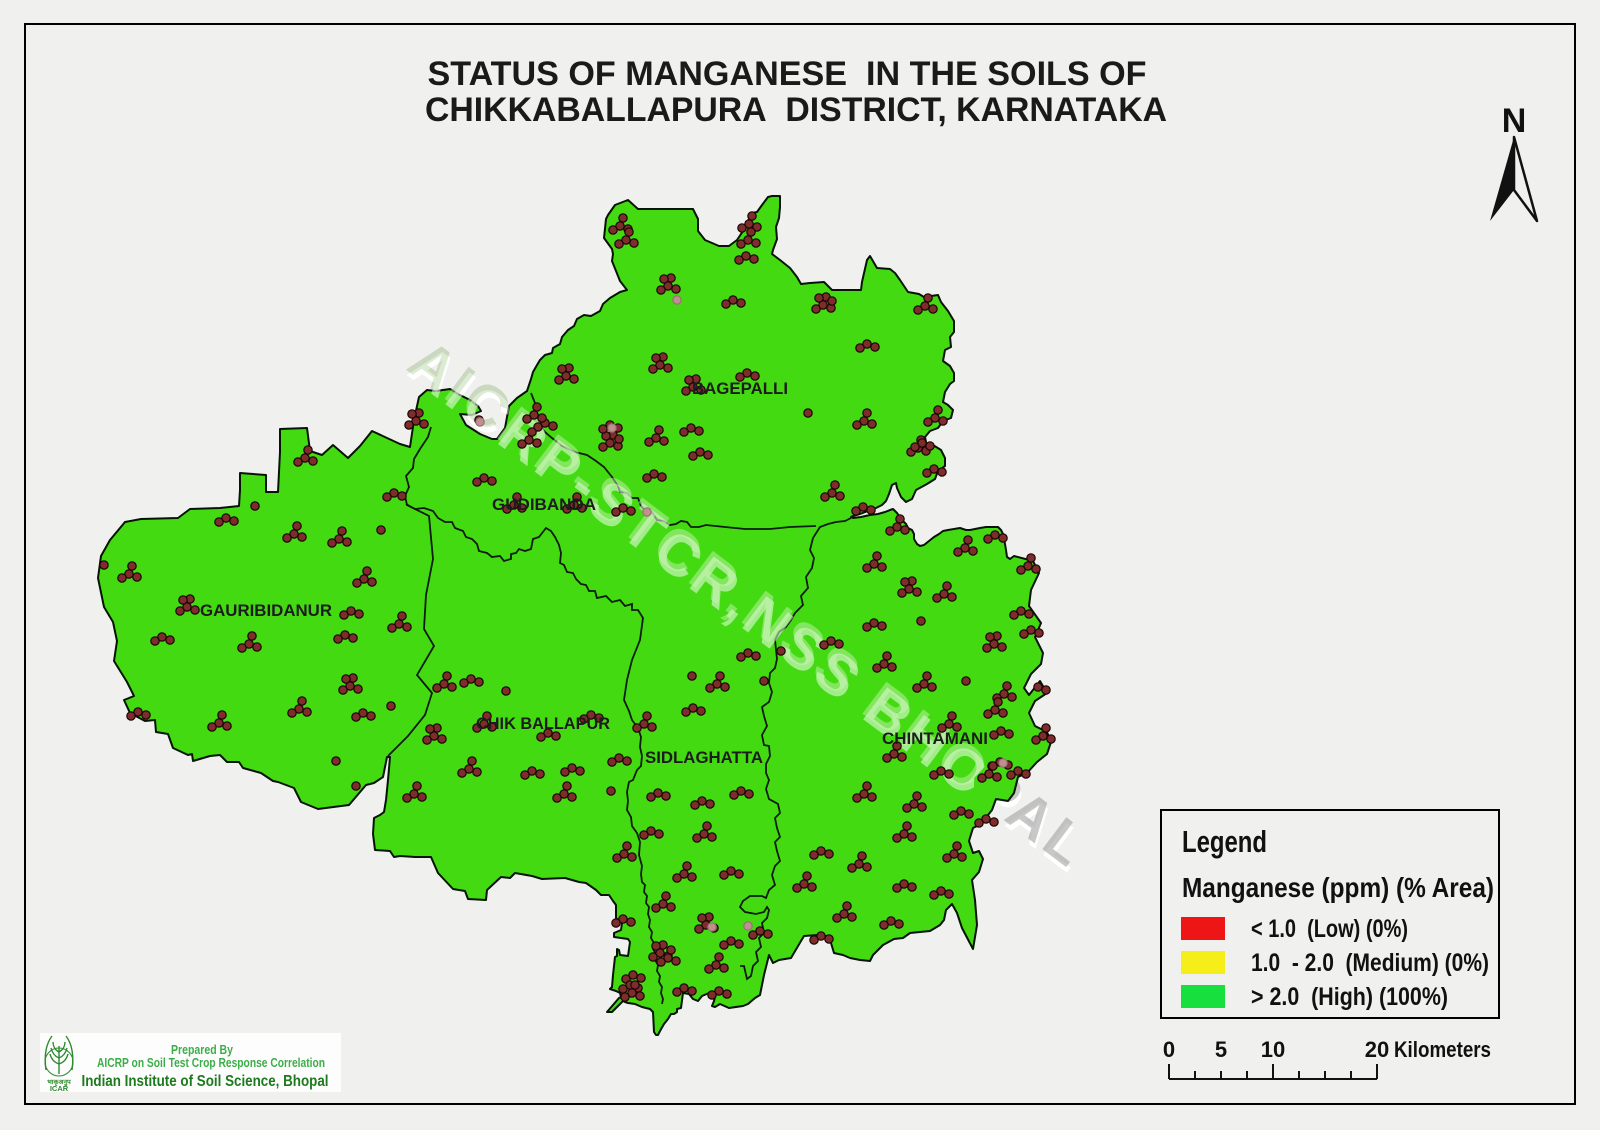  What do you see at coordinates (1442, 1049) in the screenshot?
I see `svg-text: Kilometers` at bounding box center [1442, 1049].